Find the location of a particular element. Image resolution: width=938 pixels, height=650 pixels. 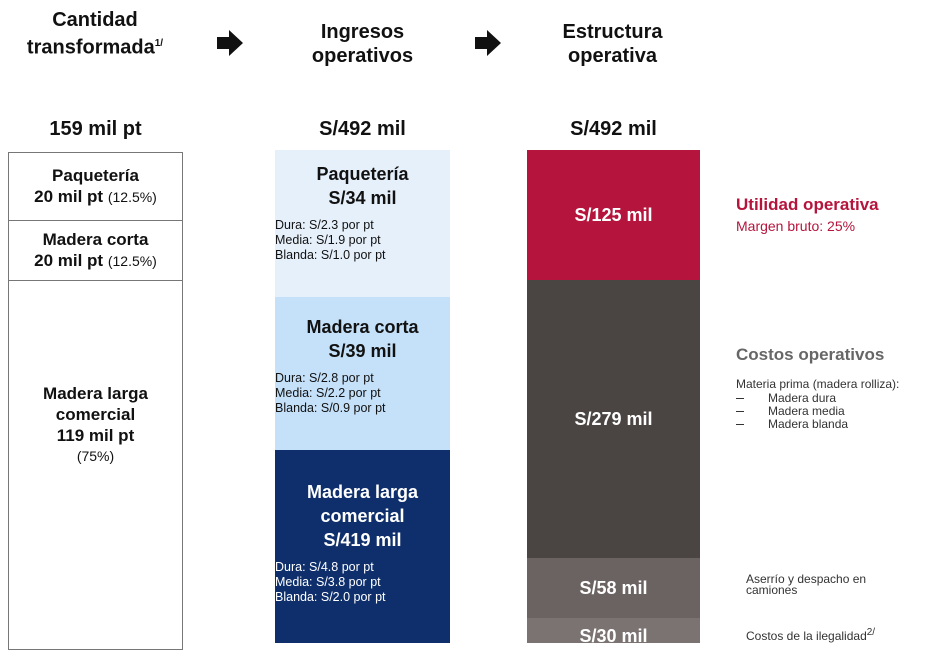

structure-box: S/30 mil is located at coordinates (613, 632).